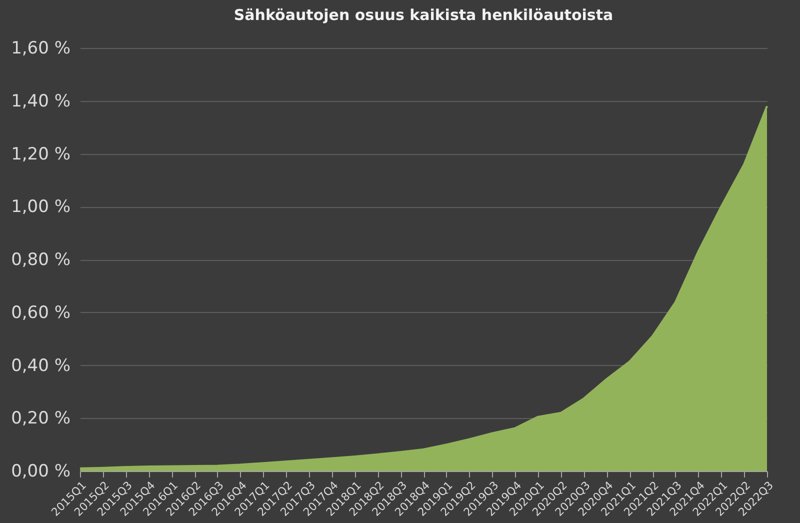  Describe the element at coordinates (40, 312) in the screenshot. I see `y-tick-label: 0,60 %` at that location.